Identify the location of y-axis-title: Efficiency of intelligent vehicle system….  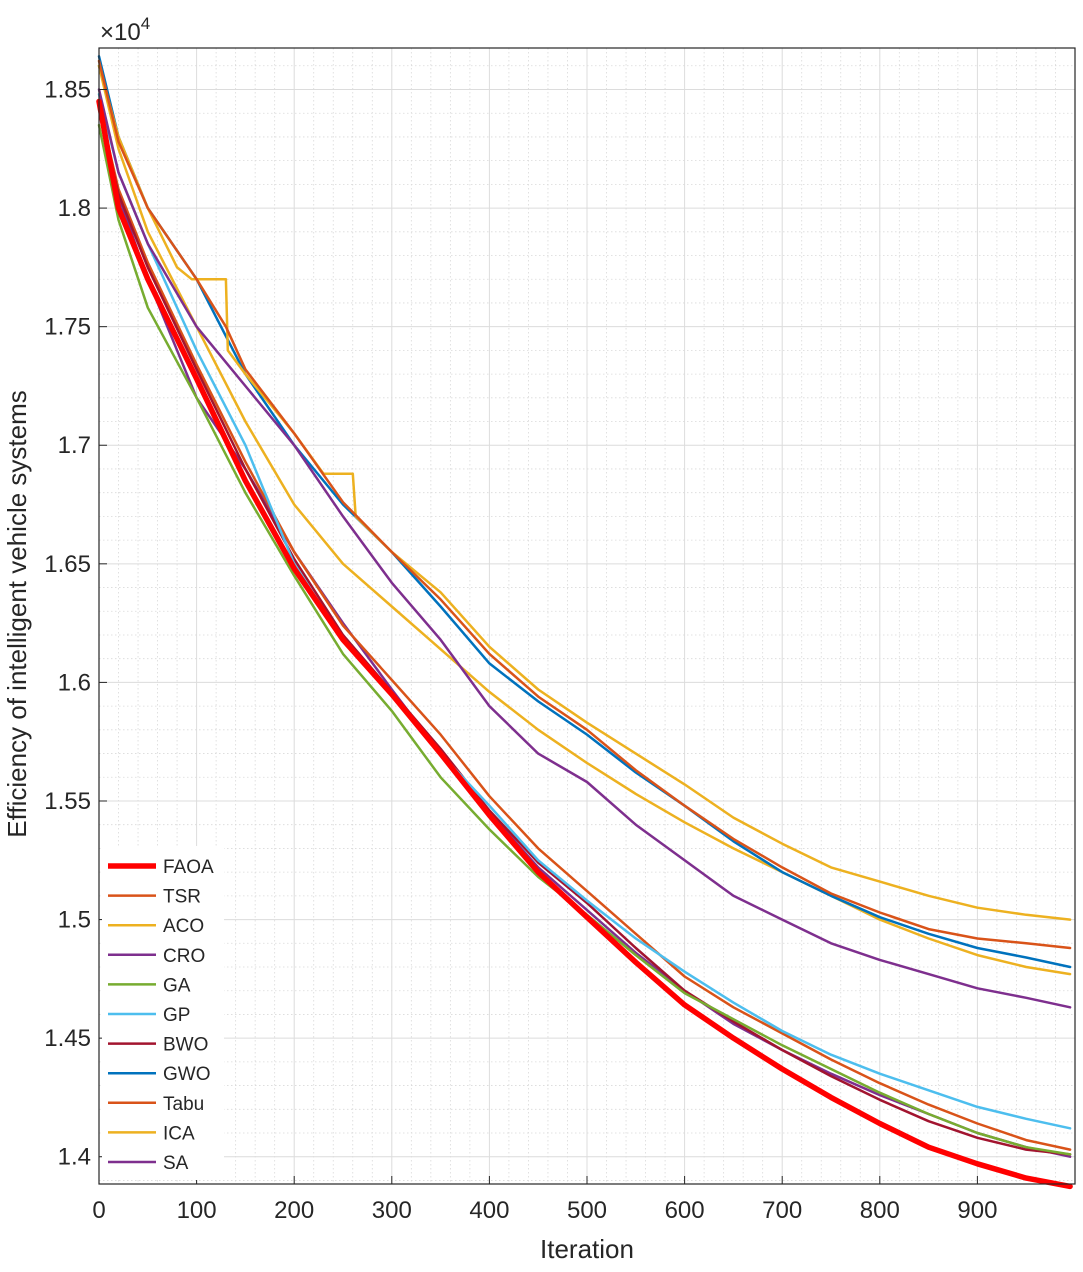
(17, 614).